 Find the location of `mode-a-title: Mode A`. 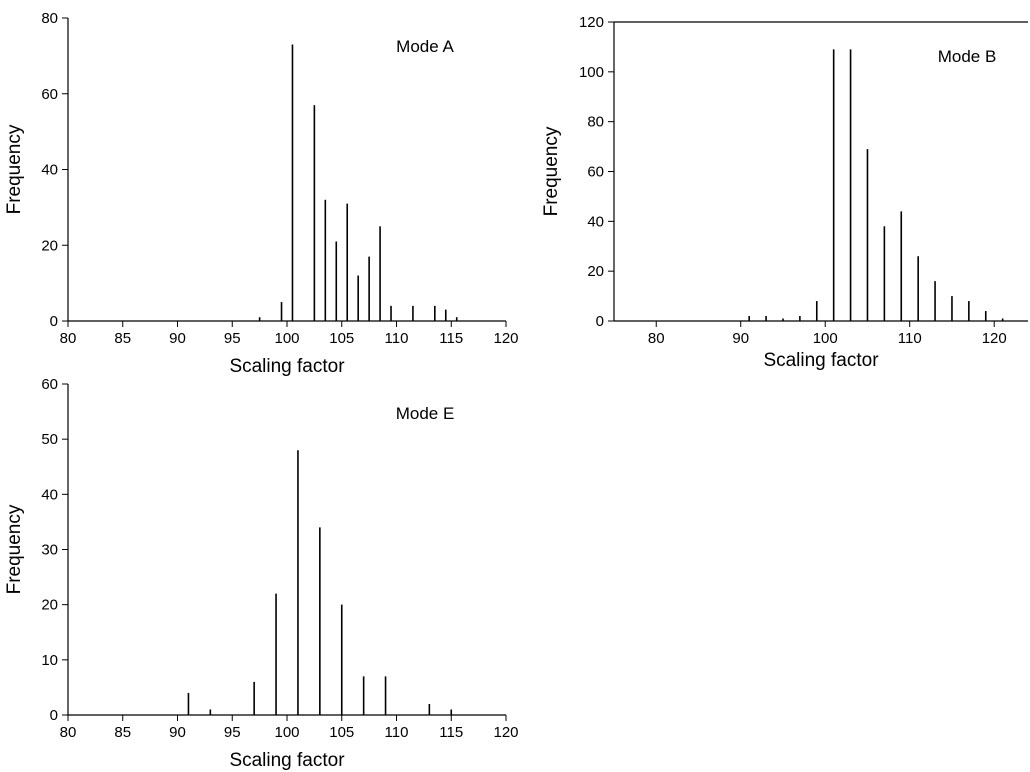

mode-a-title: Mode A is located at coordinates (425, 46).